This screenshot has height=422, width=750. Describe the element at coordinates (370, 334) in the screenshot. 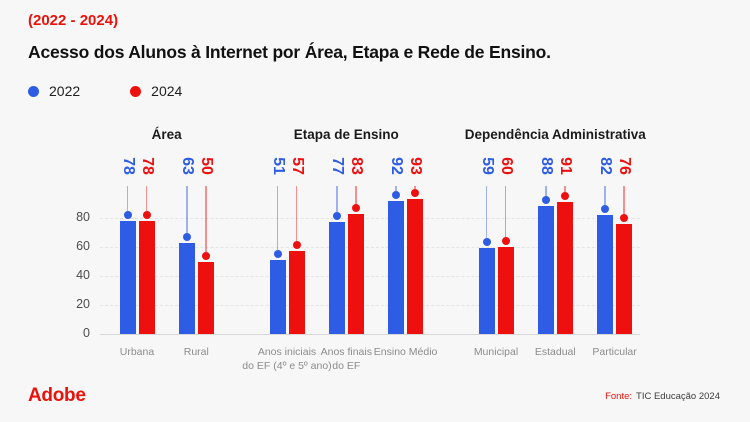

I see `x-axis-line` at that location.